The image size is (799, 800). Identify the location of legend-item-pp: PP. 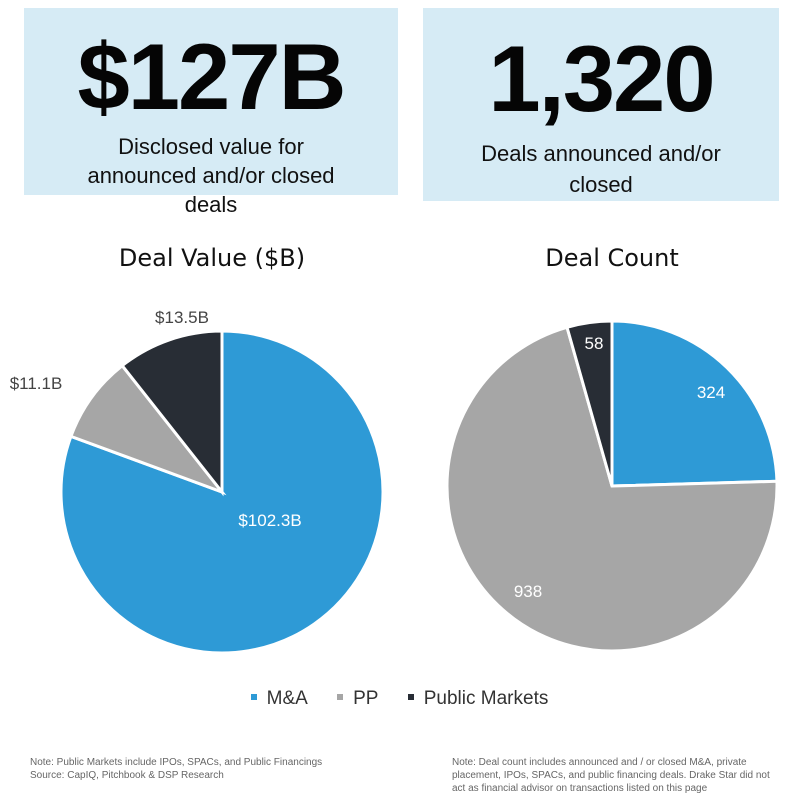
(357, 699).